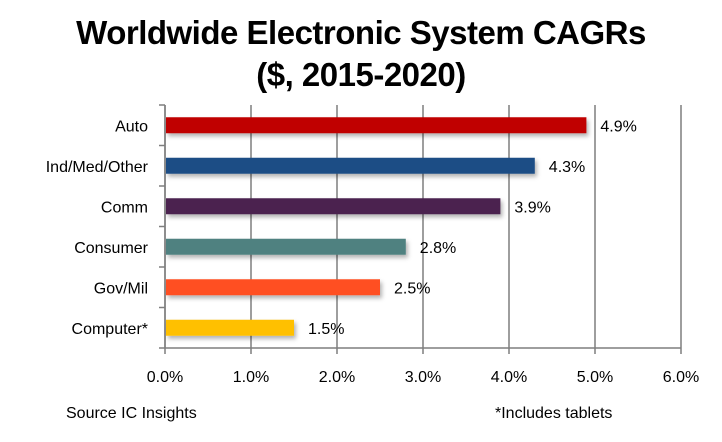 The width and height of the screenshot is (722, 442). I want to click on x-tick-label: 3.0%, so click(423, 377).